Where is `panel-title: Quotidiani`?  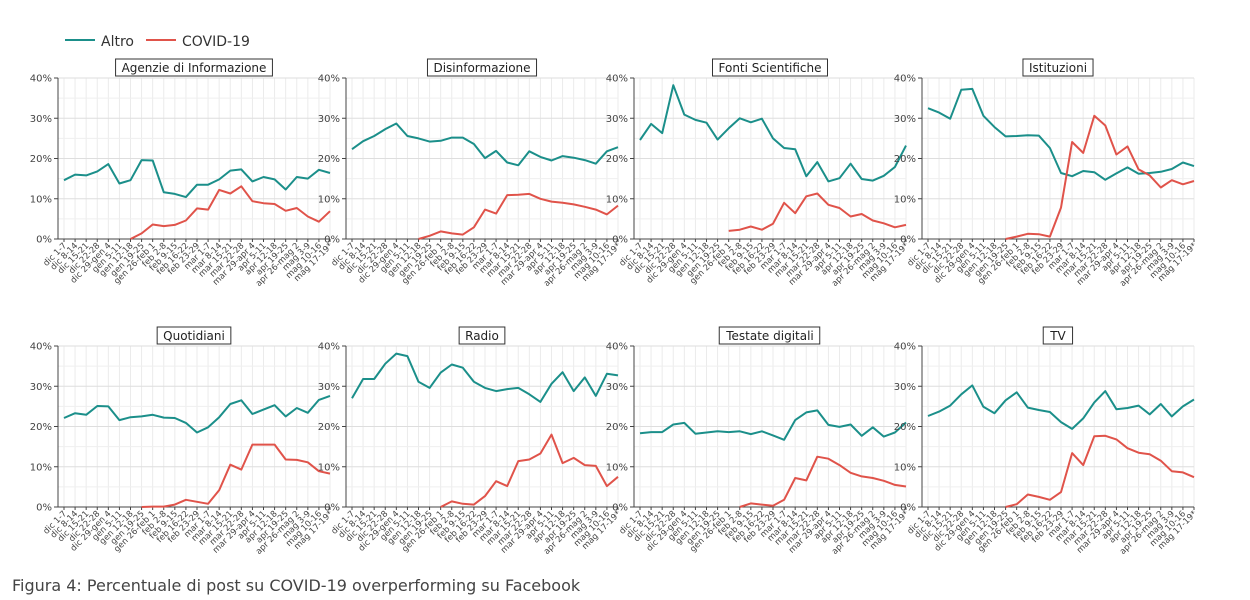 panel-title: Quotidiani is located at coordinates (194, 336).